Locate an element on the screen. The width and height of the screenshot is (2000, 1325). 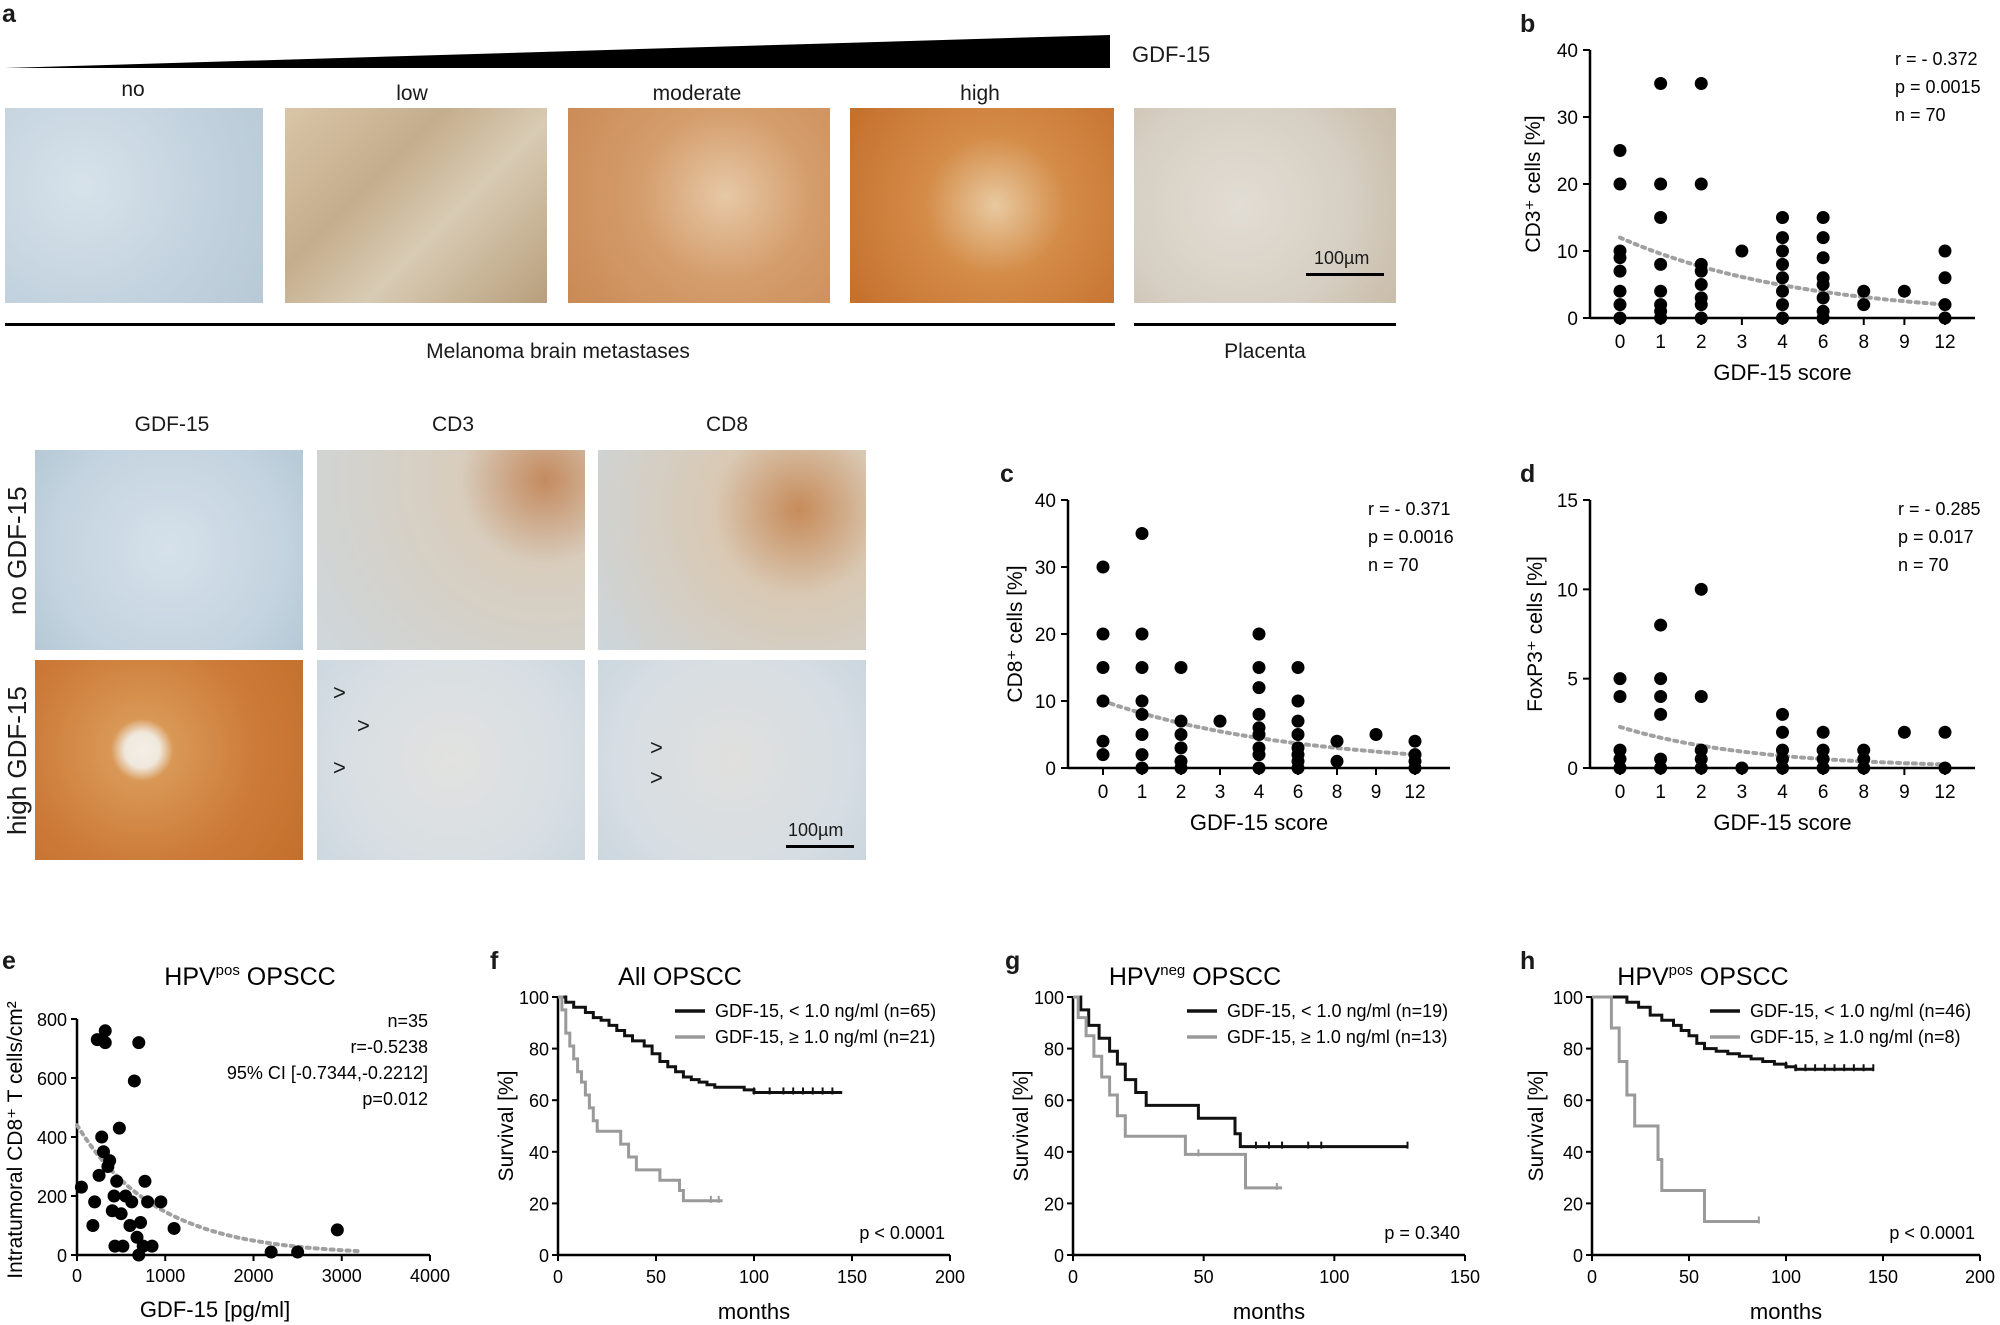
y-axis-label: CD3⁺ cells [%] is located at coordinates (1533, 183).